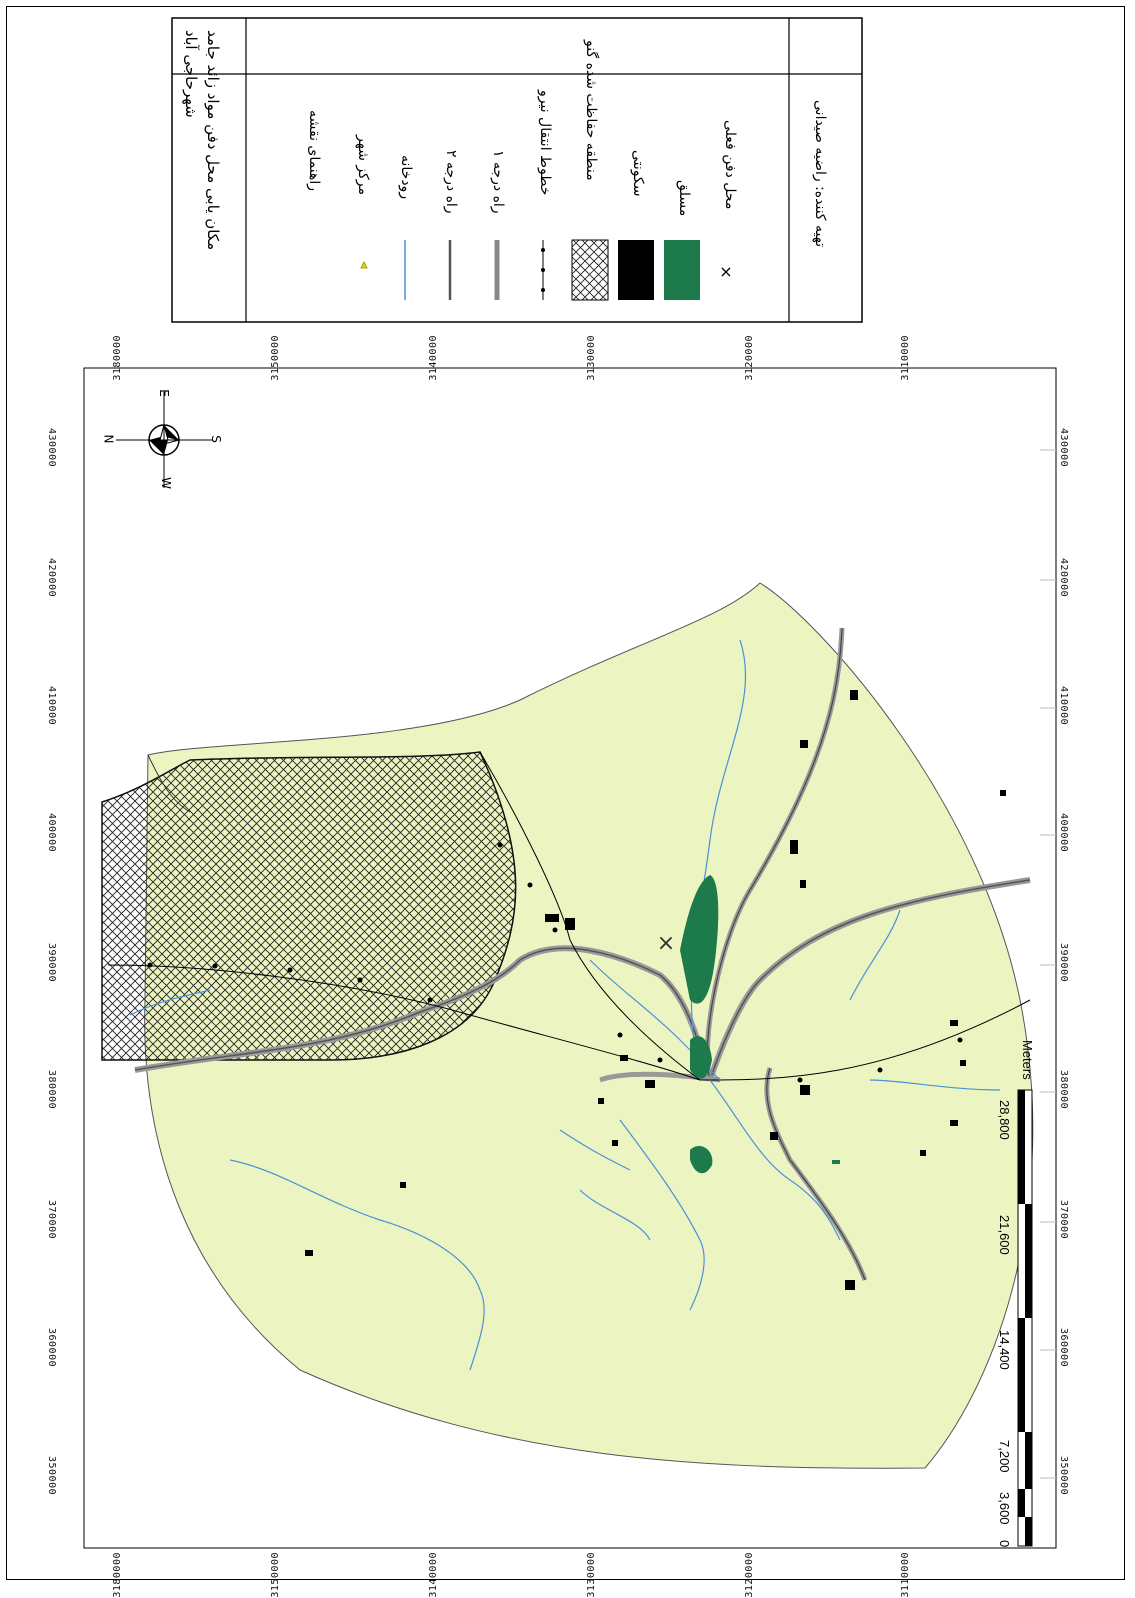  I want to click on scale-tick-label: 3,600, so click(1004, 1508).